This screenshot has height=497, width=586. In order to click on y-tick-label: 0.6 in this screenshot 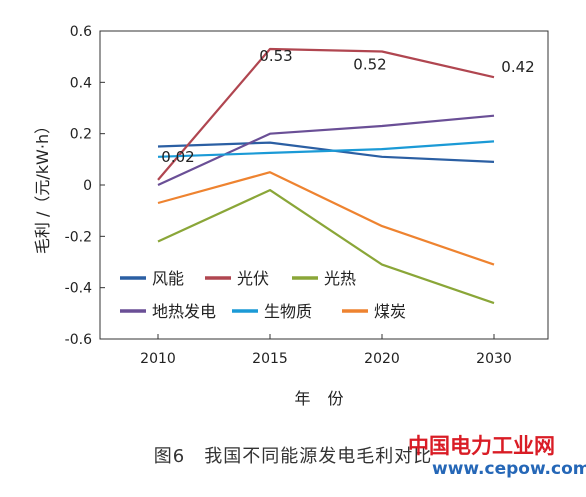, I will do `click(81, 32)`.